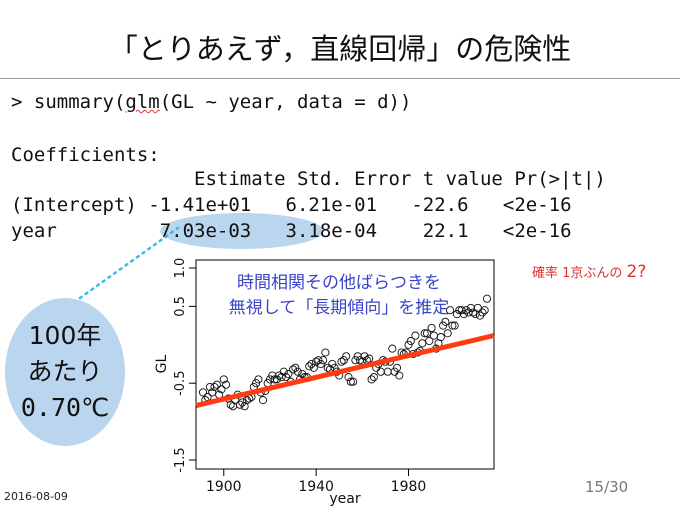 This screenshot has height=510, width=680. Describe the element at coordinates (340, 49) in the screenshot. I see `slide-title: 「とりあえず，直線回帰」の危険性` at that location.